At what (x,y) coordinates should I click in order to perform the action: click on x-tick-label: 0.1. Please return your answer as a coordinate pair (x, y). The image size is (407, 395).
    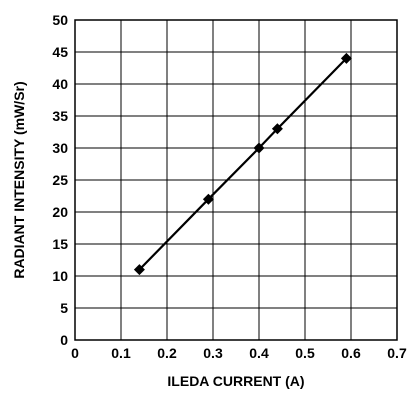
    Looking at the image, I should click on (121, 353).